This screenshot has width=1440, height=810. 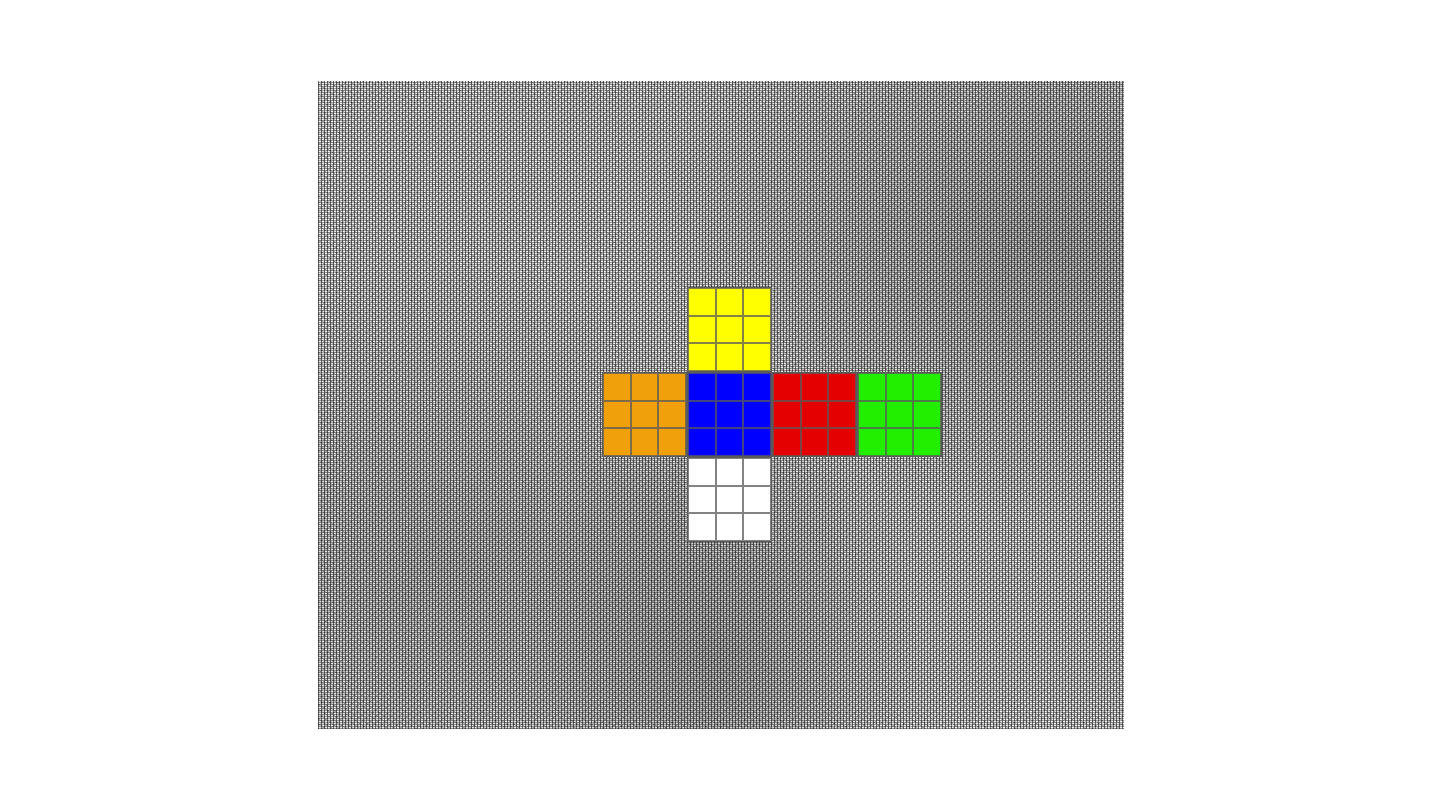 I want to click on cube-face-back, so click(x=899, y=414).